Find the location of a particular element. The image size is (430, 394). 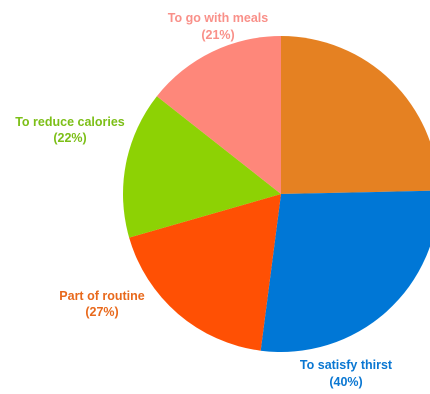

slice-percent-to-reduce-calories: (22%) is located at coordinates (69, 138).